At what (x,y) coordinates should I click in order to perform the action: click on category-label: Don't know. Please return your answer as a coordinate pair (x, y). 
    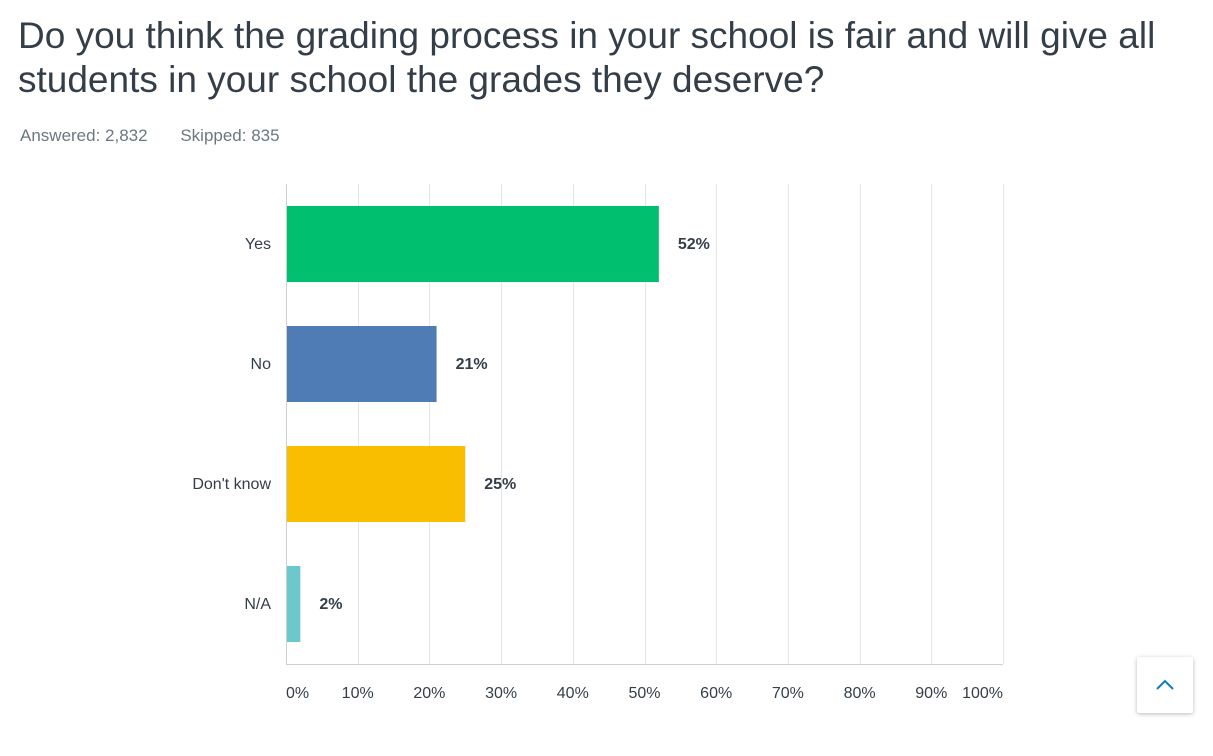
    Looking at the image, I should click on (231, 484).